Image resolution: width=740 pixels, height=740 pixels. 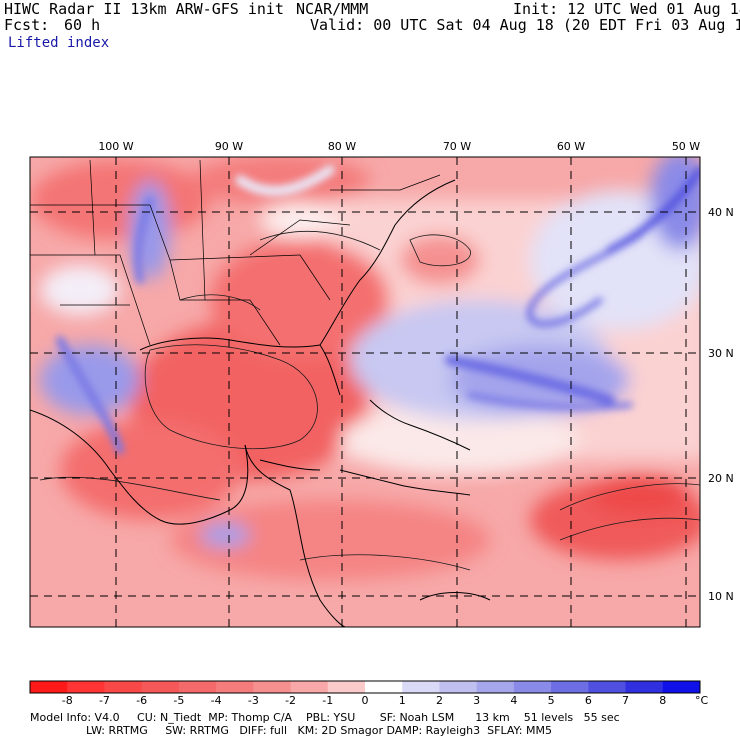 I want to click on lon-label: 80 W, so click(x=342, y=146).